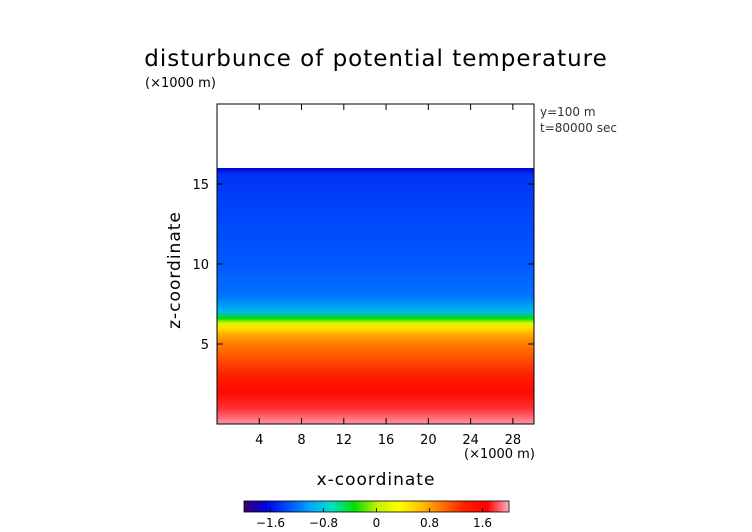 The image size is (752, 532). Describe the element at coordinates (386, 440) in the screenshot. I see `x-tick-label: 16` at that location.